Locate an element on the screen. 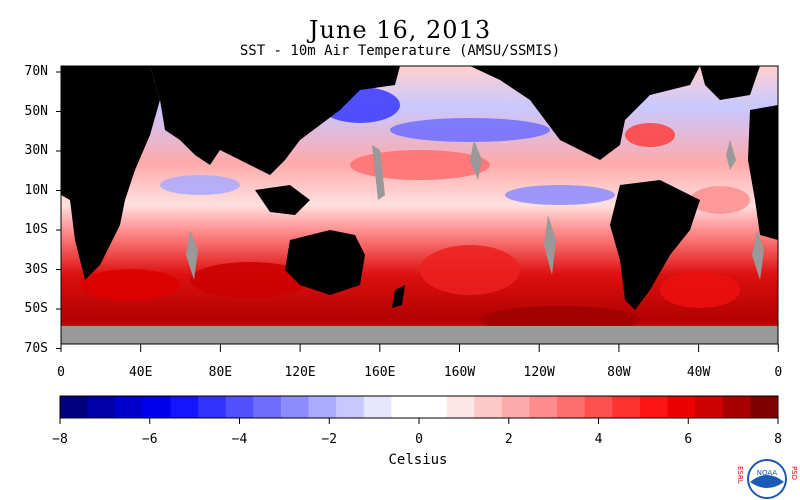 This screenshot has height=500, width=800. noaa-logo-bird is located at coordinates (767, 481).